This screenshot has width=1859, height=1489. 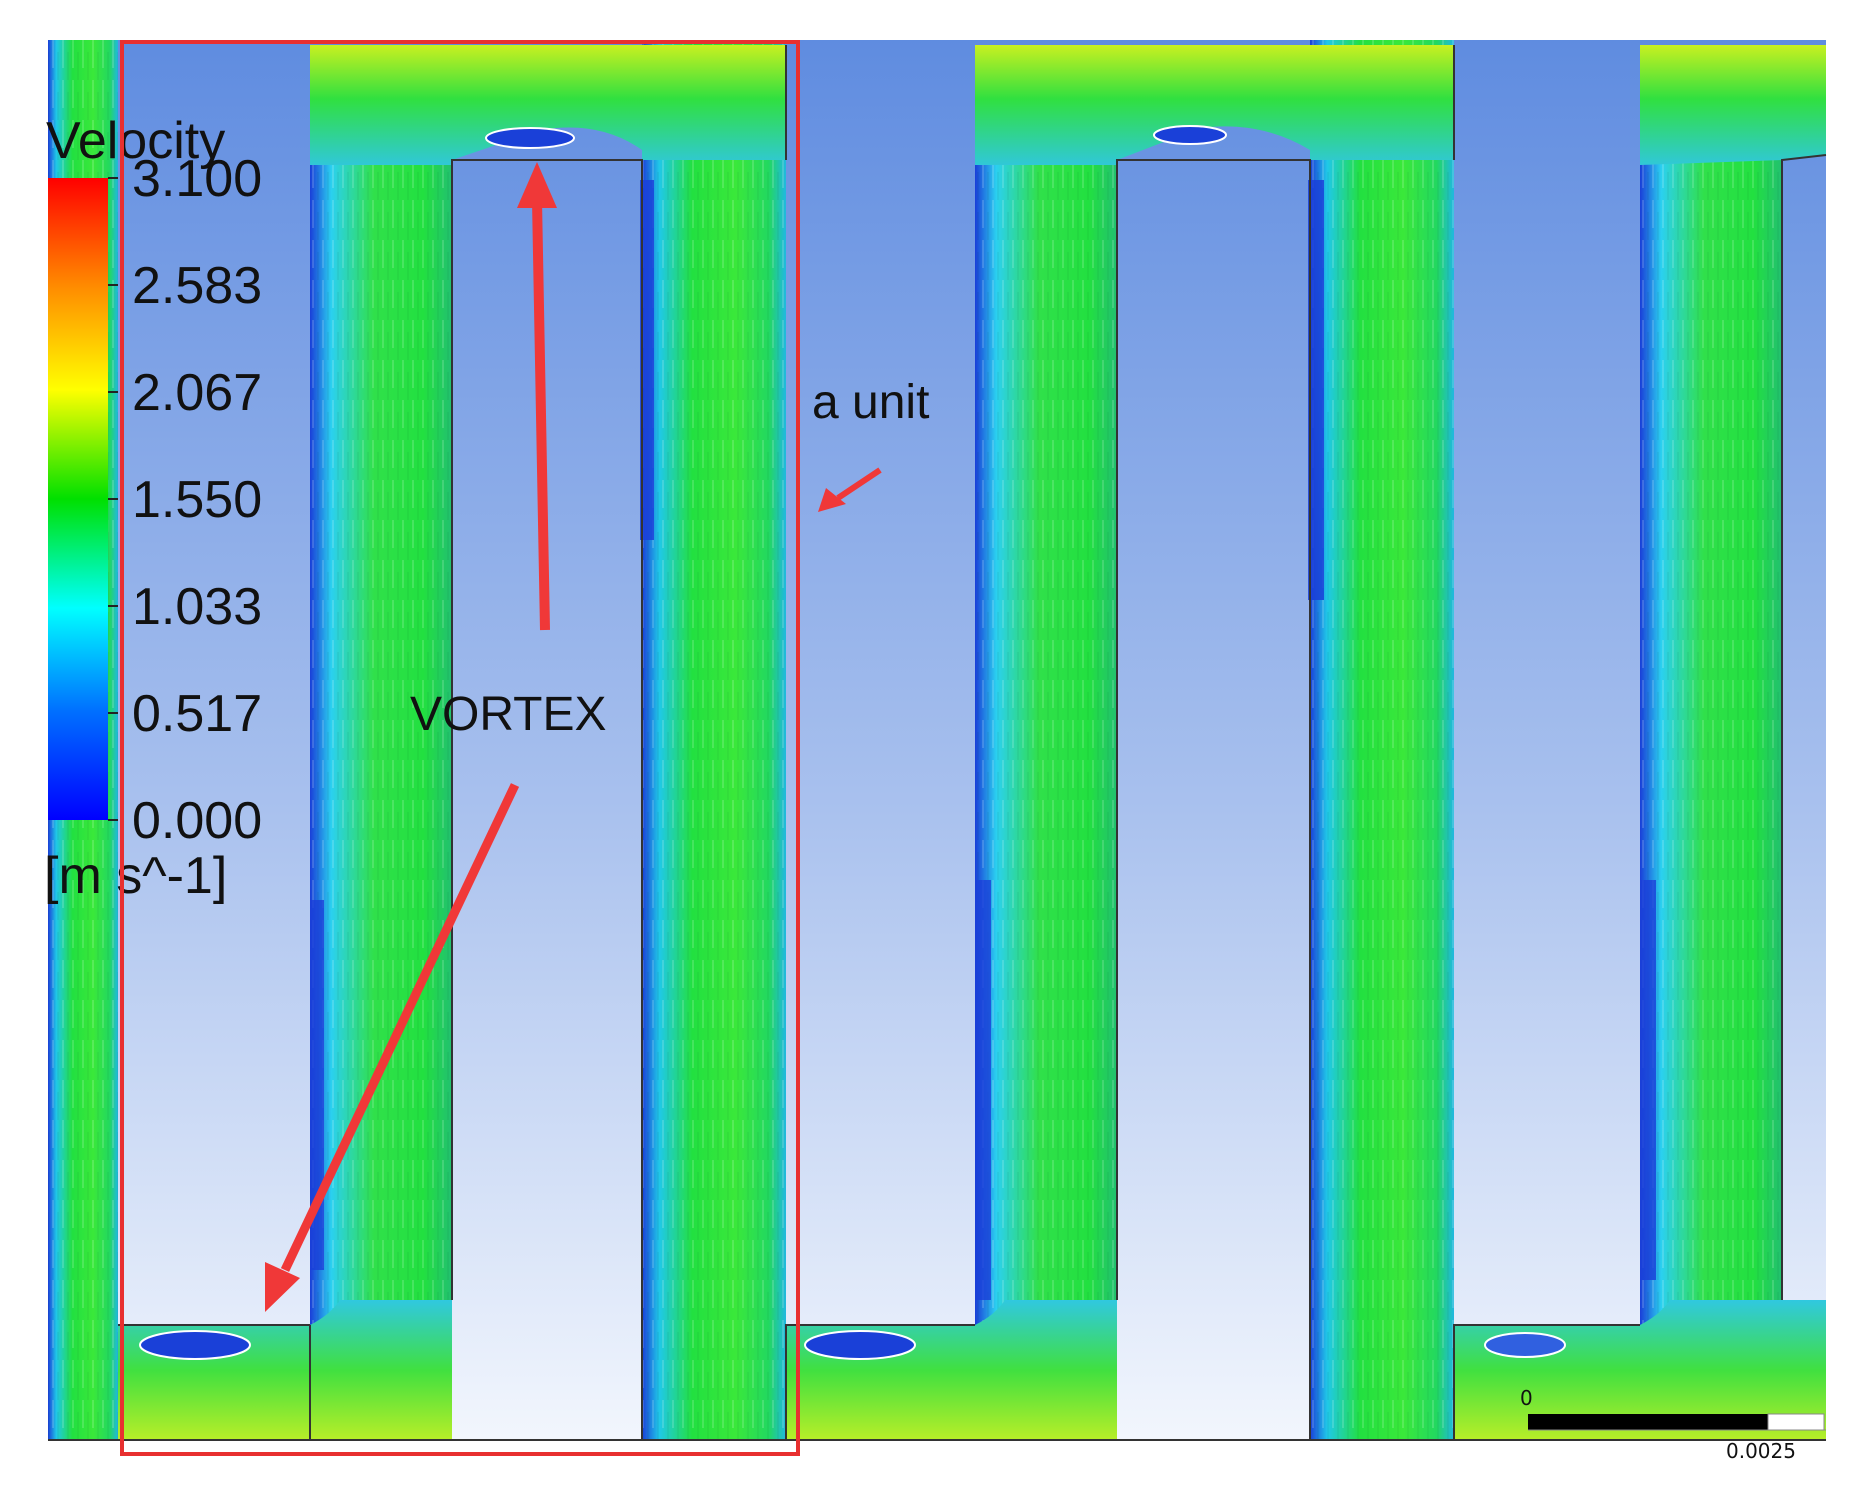 I want to click on vortex-arrow-up, so click(x=541, y=415).